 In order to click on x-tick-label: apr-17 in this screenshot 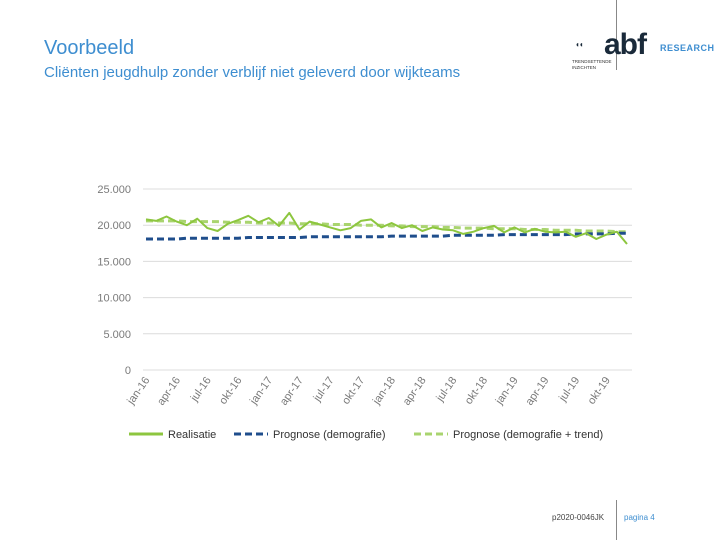, I will do `click(292, 391)`.